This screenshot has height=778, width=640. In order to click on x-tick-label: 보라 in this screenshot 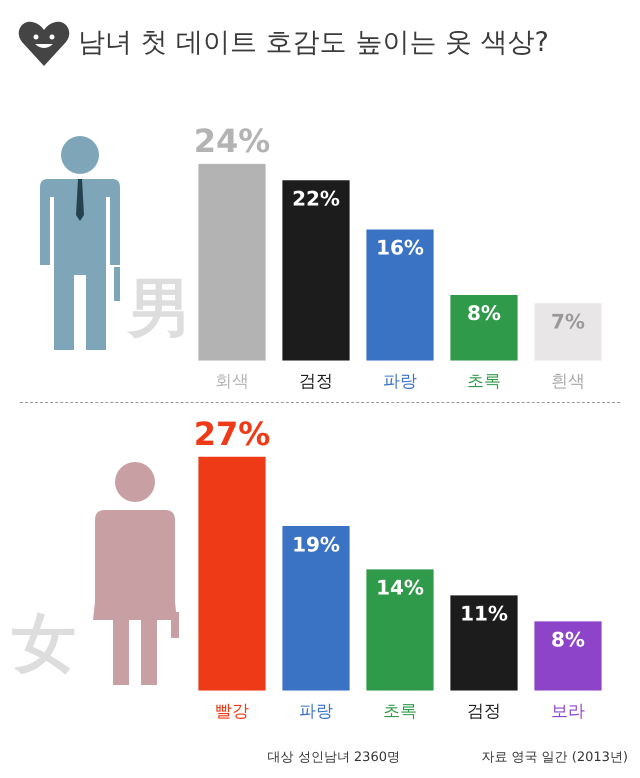, I will do `click(568, 710)`.